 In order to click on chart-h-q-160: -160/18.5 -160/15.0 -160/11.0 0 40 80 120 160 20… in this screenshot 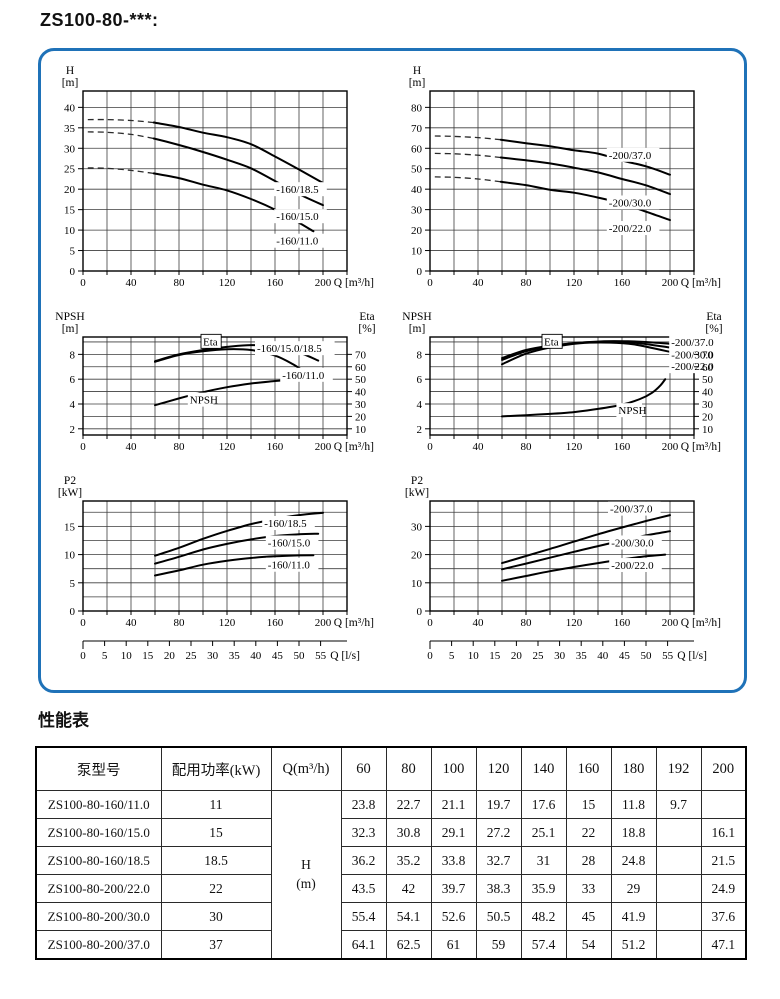, I will do `click(218, 177)`.